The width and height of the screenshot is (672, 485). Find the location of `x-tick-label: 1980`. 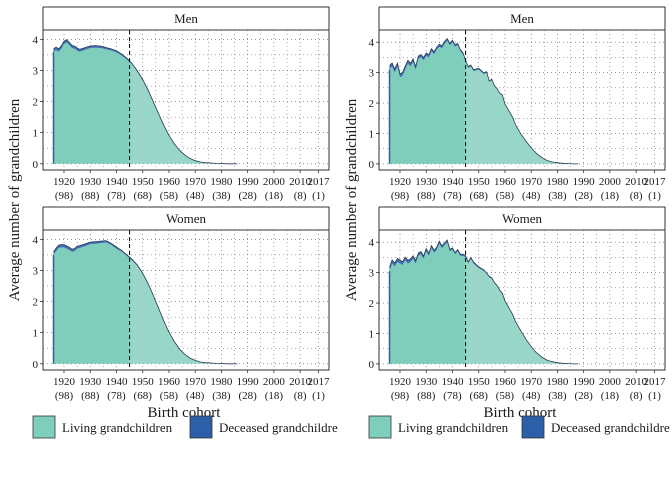

x-tick-label: 1980 is located at coordinates (557, 382).